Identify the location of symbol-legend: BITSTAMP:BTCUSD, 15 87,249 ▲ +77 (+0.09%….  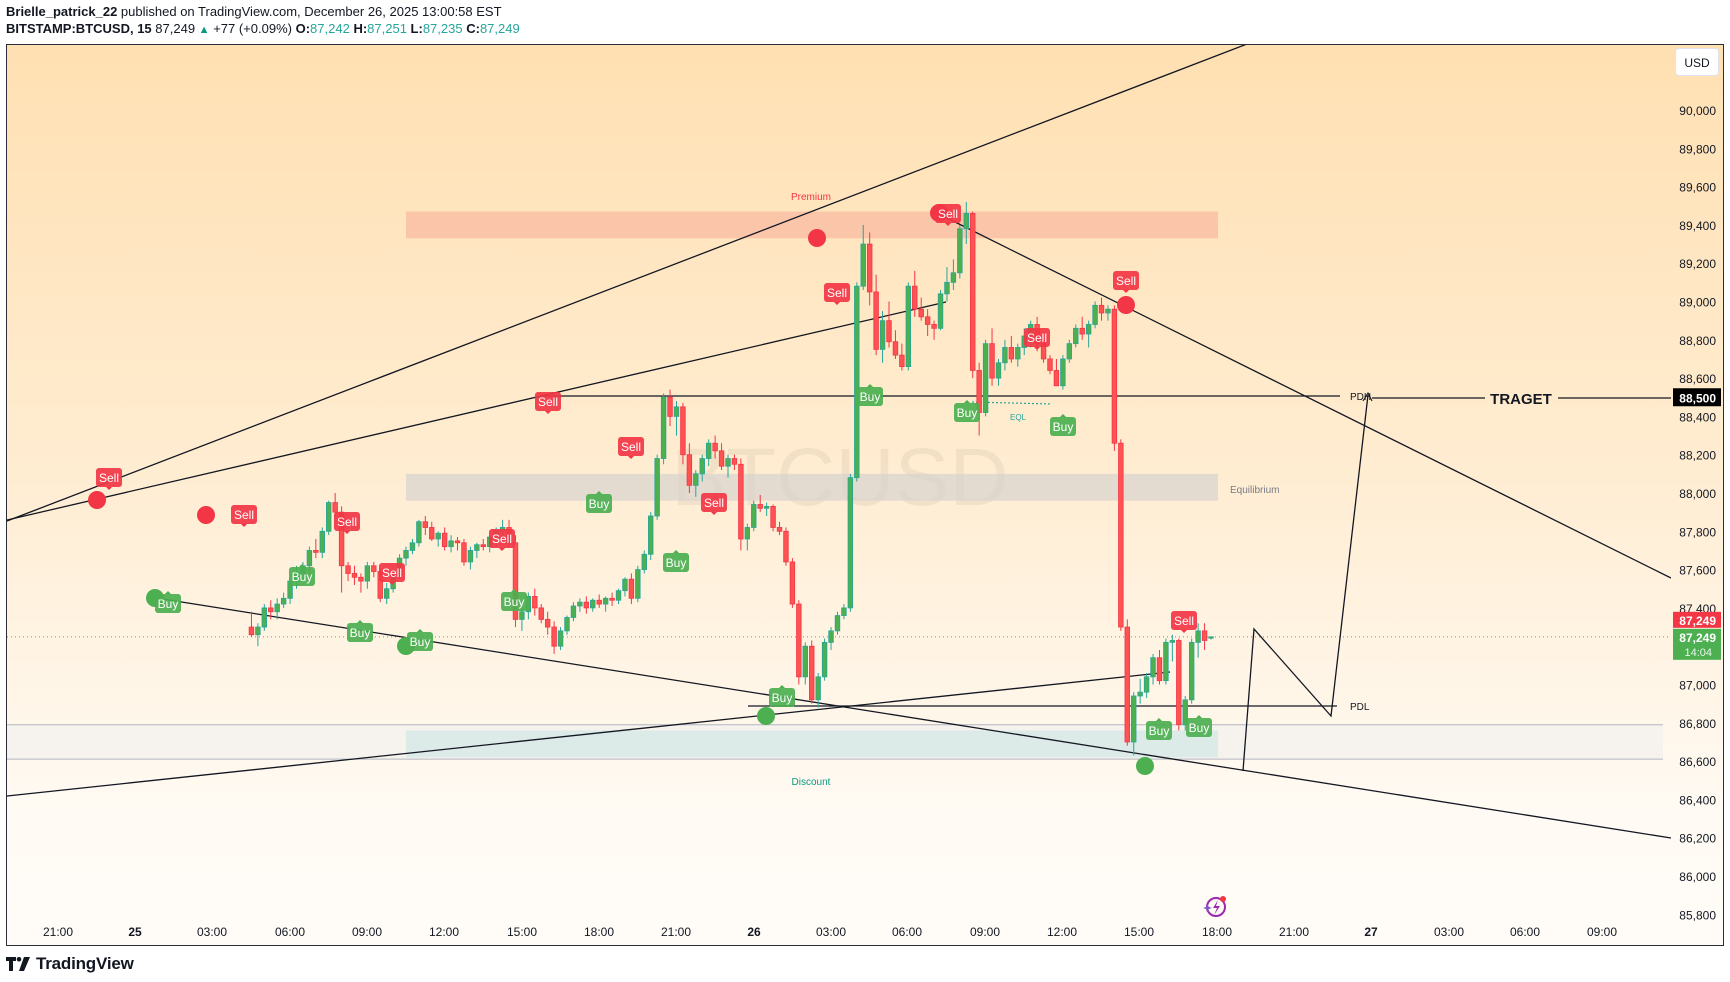
(263, 29).